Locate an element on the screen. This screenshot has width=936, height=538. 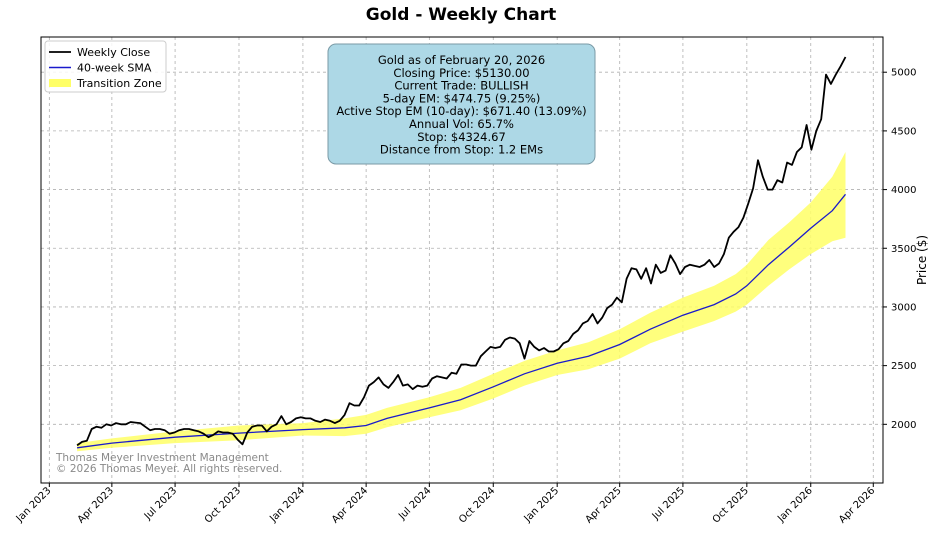
y-tick-label: 3500 is located at coordinates (903, 249).